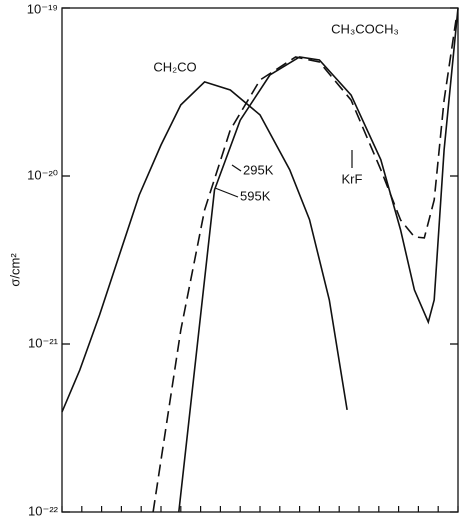 This screenshot has height=520, width=468. Describe the element at coordinates (255, 195) in the screenshot. I see `series-label: 595K` at that location.